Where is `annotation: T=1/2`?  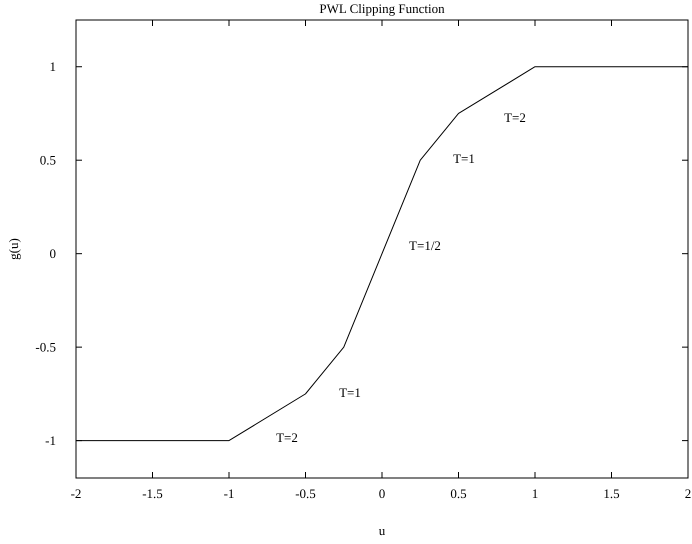
annotation: T=1/2 is located at coordinates (425, 245).